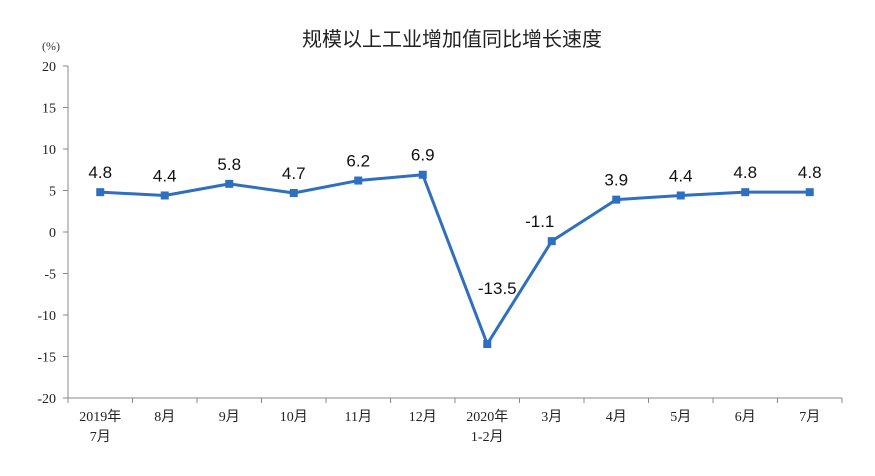 The width and height of the screenshot is (875, 476). Describe the element at coordinates (46, 316) in the screenshot. I see `y-tick-label: -10` at that location.